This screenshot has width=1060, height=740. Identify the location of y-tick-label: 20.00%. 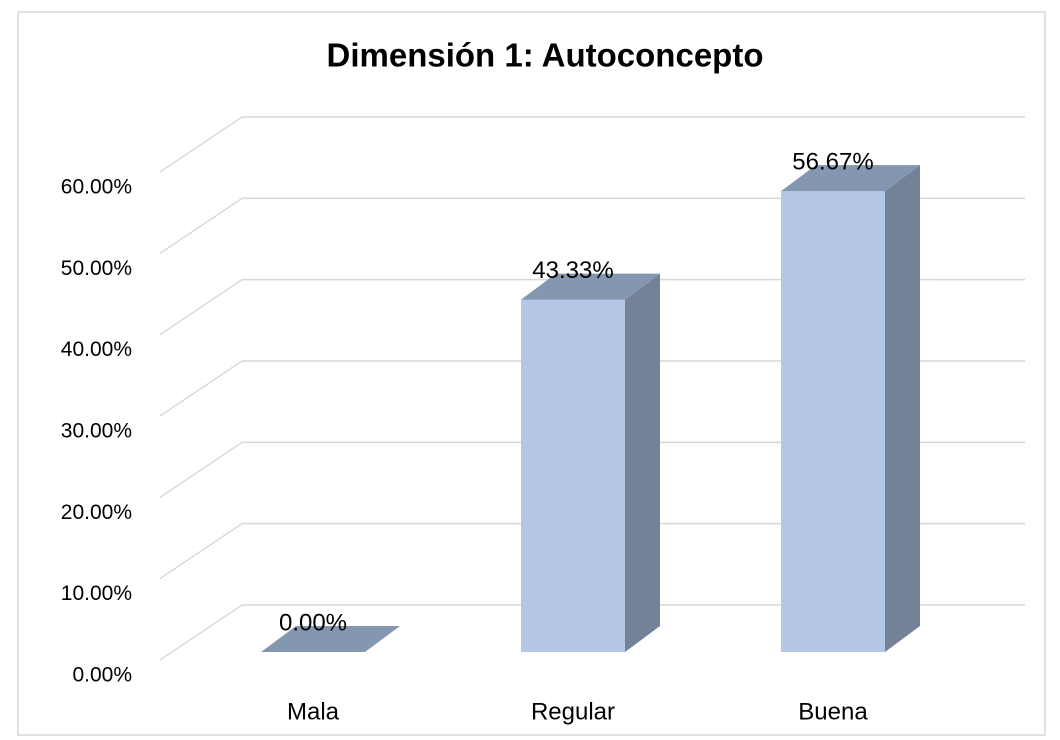
(96, 512).